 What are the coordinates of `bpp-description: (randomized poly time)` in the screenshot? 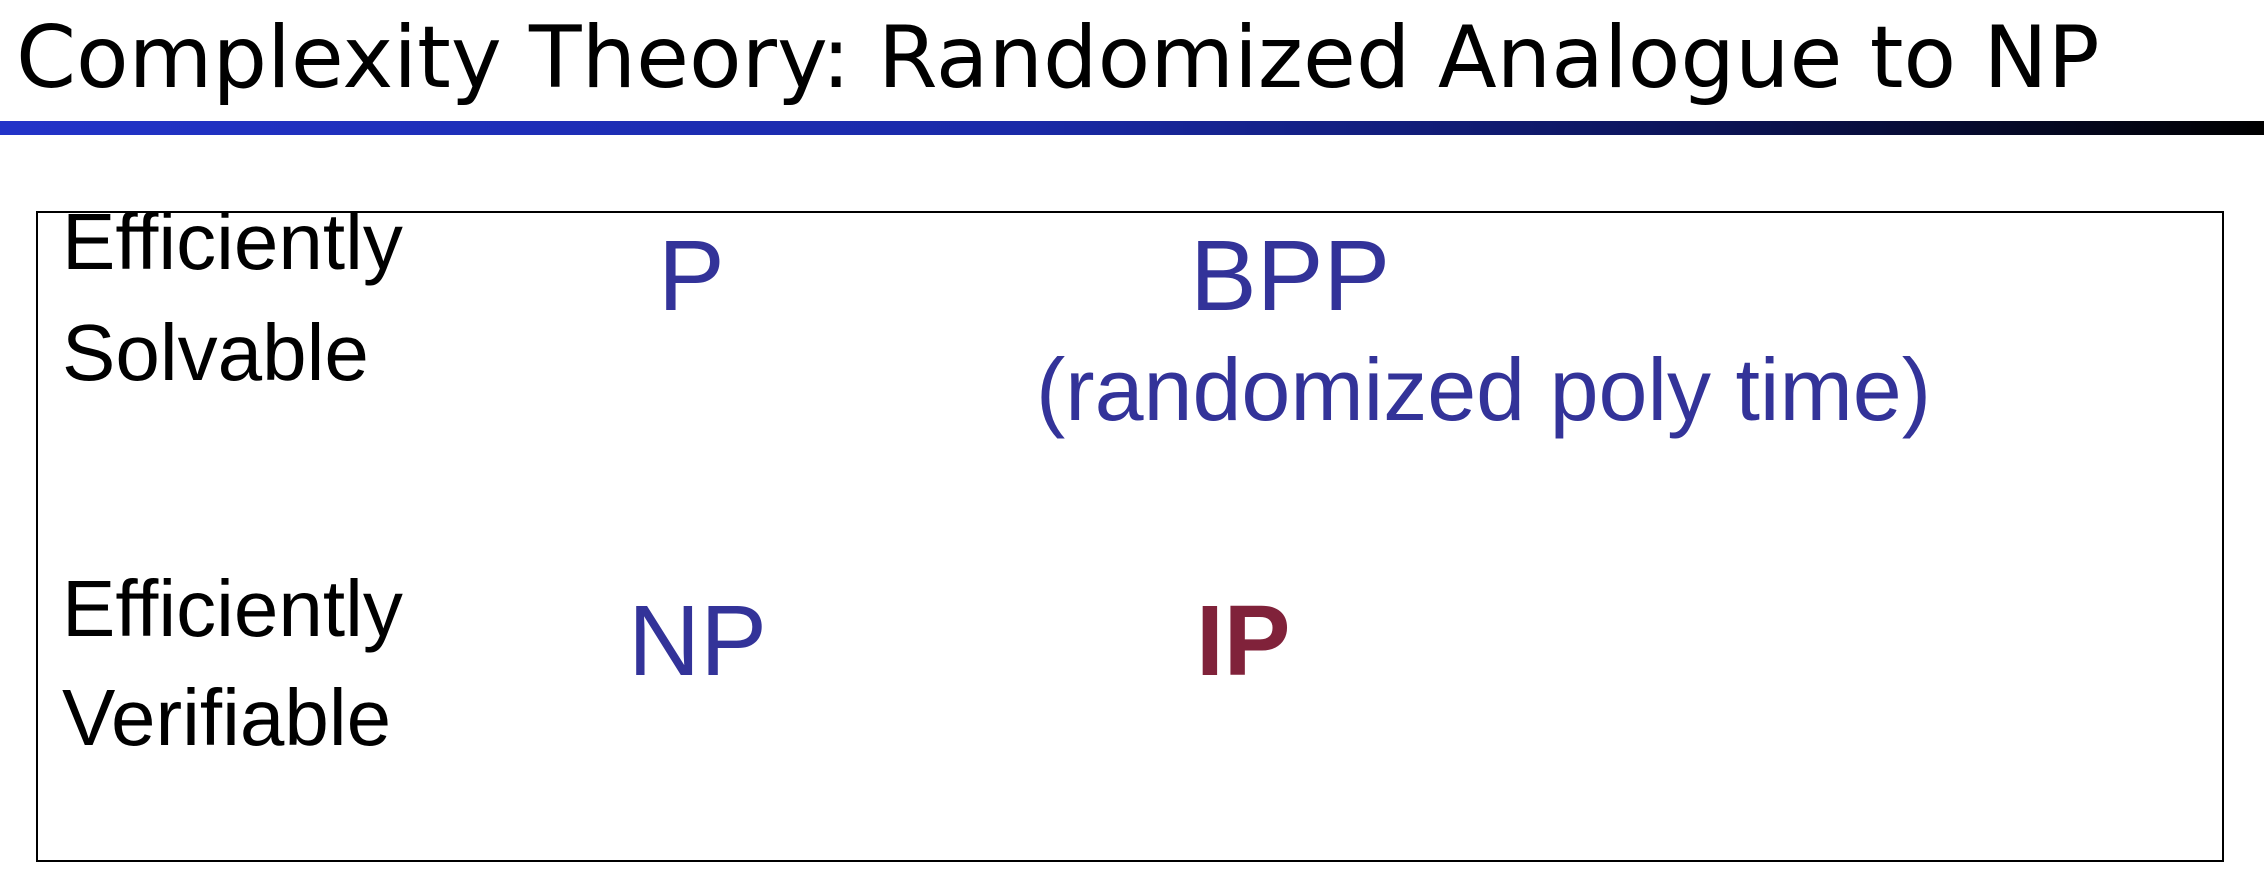 It's located at (1483, 389).